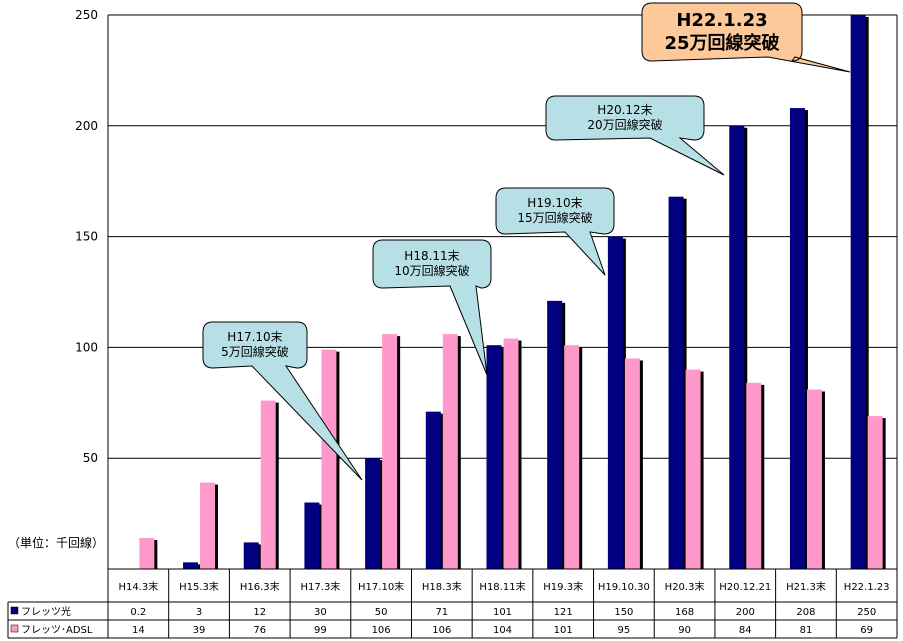 The width and height of the screenshot is (903, 641). I want to click on callout-20man-text: H20.12末 20万回線突破, so click(625, 118).